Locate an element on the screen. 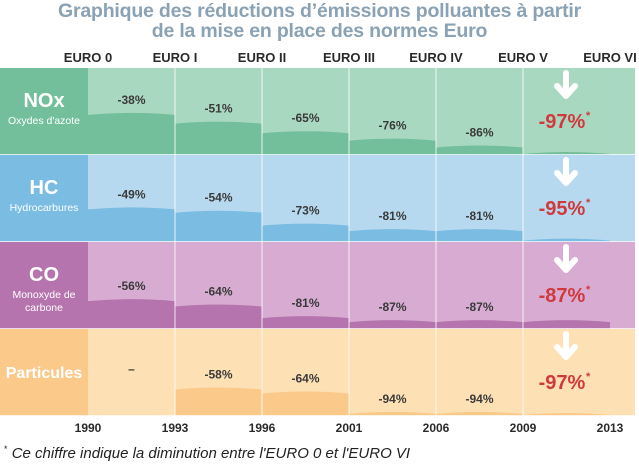 This screenshot has height=470, width=639. final-value-label-particules: -97% is located at coordinates (562, 383).